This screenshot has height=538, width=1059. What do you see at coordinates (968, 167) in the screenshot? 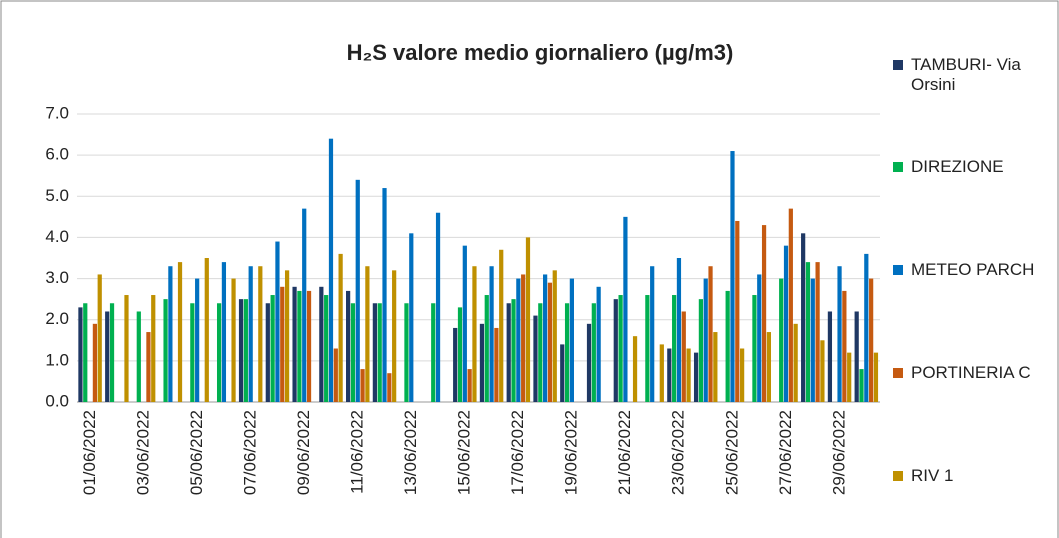
I see `legend-item: DIREZIONE` at bounding box center [968, 167].